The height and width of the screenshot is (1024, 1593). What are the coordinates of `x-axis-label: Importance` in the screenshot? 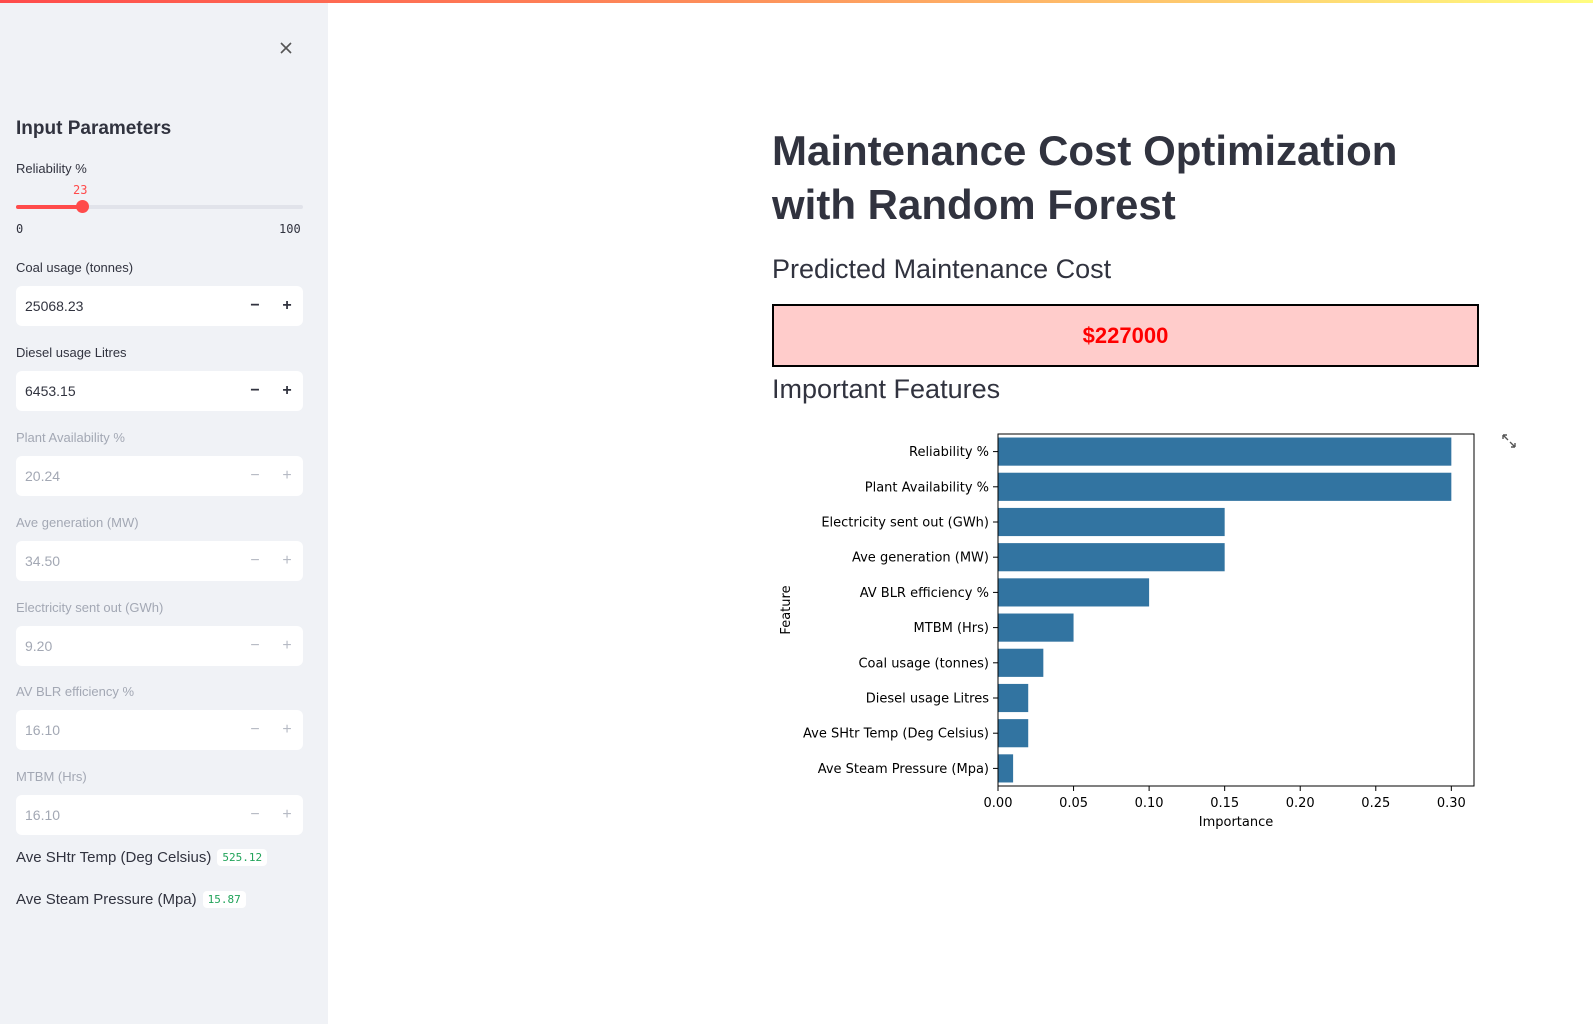 It's located at (1236, 822).